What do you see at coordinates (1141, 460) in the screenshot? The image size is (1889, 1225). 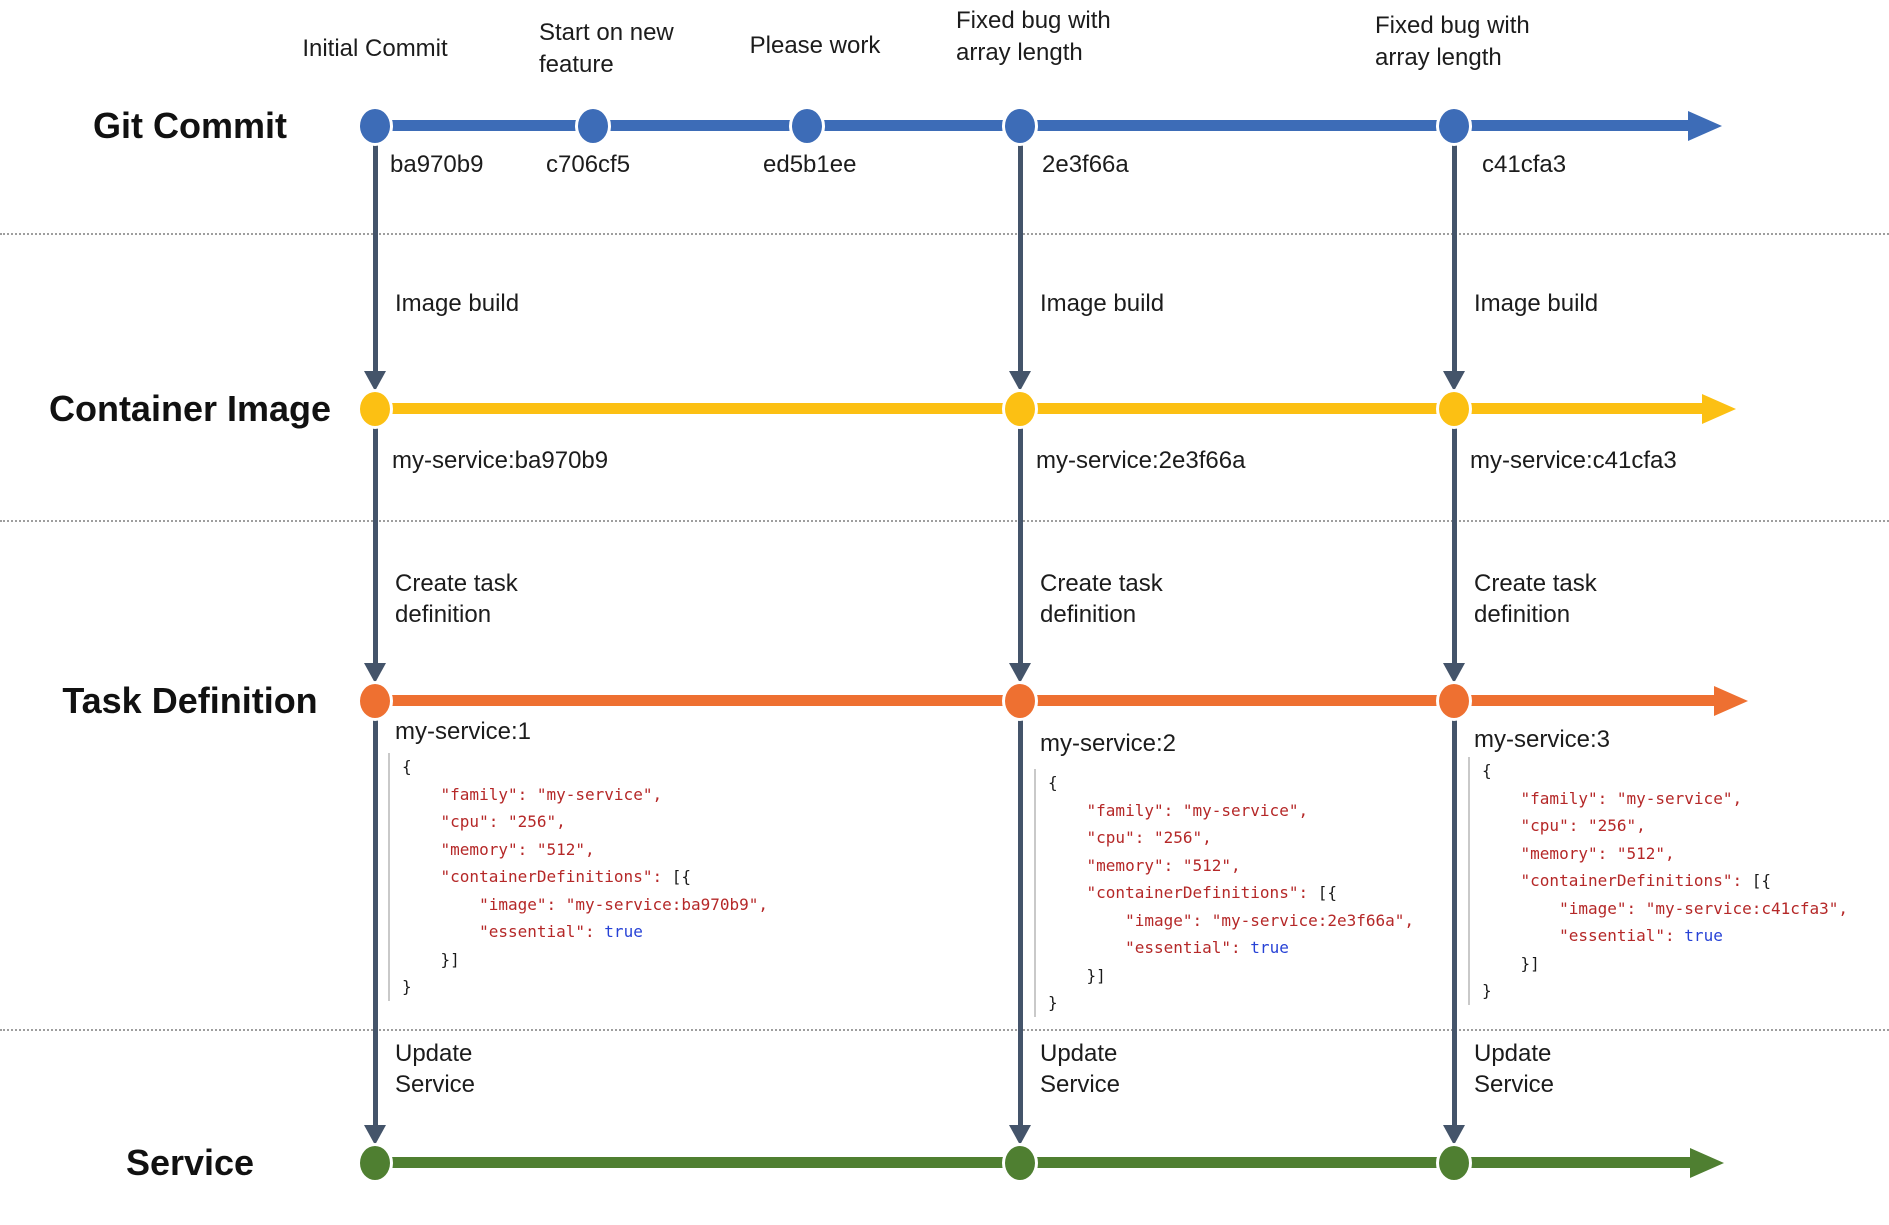 I see `container-image-name: my-service:2e3f66a` at bounding box center [1141, 460].